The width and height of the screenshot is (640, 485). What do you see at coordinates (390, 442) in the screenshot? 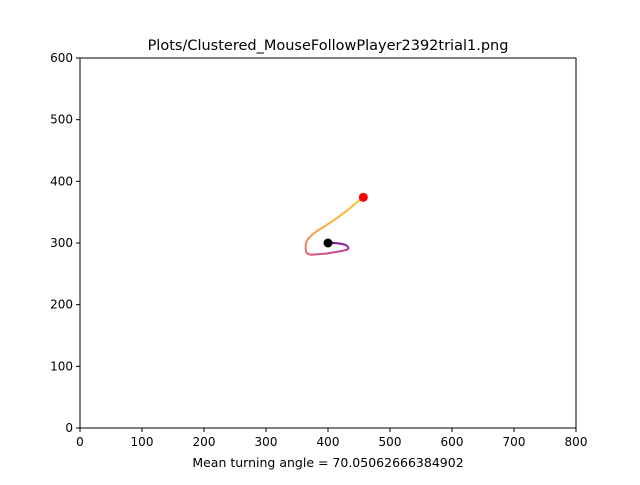
I see `x-tick-label: 500` at bounding box center [390, 442].